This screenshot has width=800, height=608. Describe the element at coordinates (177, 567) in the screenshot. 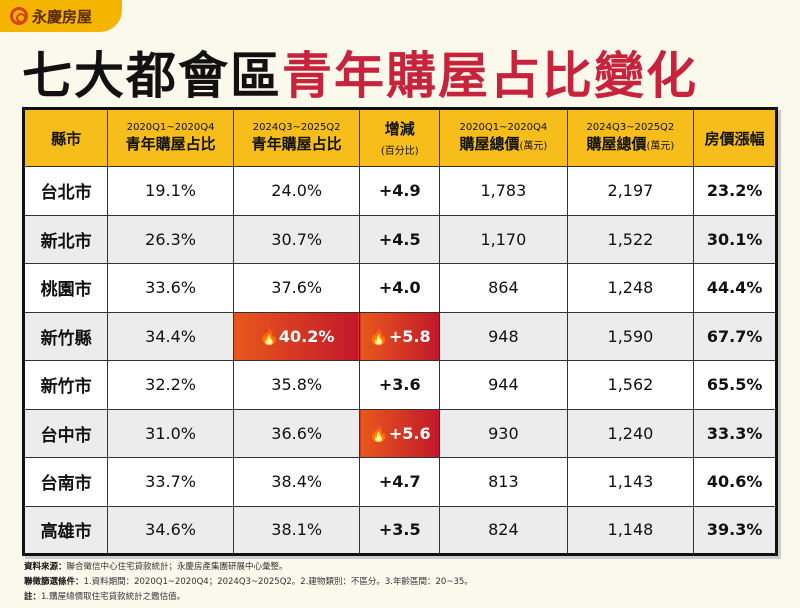

I see `footnote-text: 聯合徵信中心住宅貸款統計；永慶房產集團研展中心彙整。` at that location.